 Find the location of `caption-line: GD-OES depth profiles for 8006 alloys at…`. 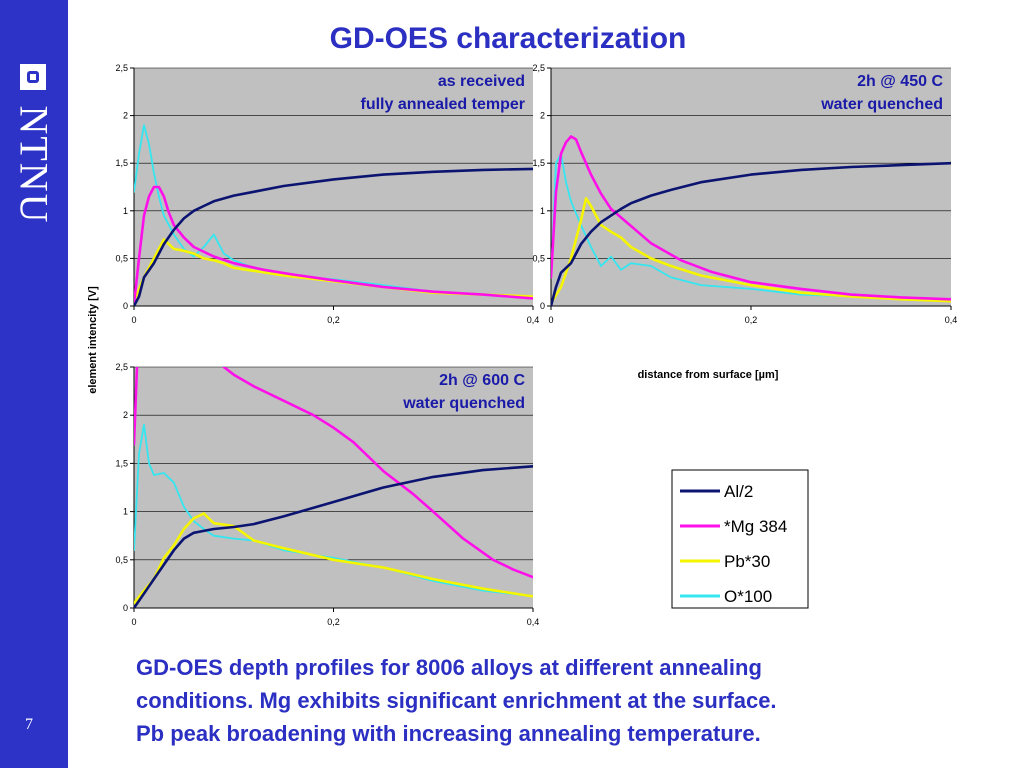

caption-line: GD-OES depth profiles for 8006 alloys at… is located at coordinates (449, 667).